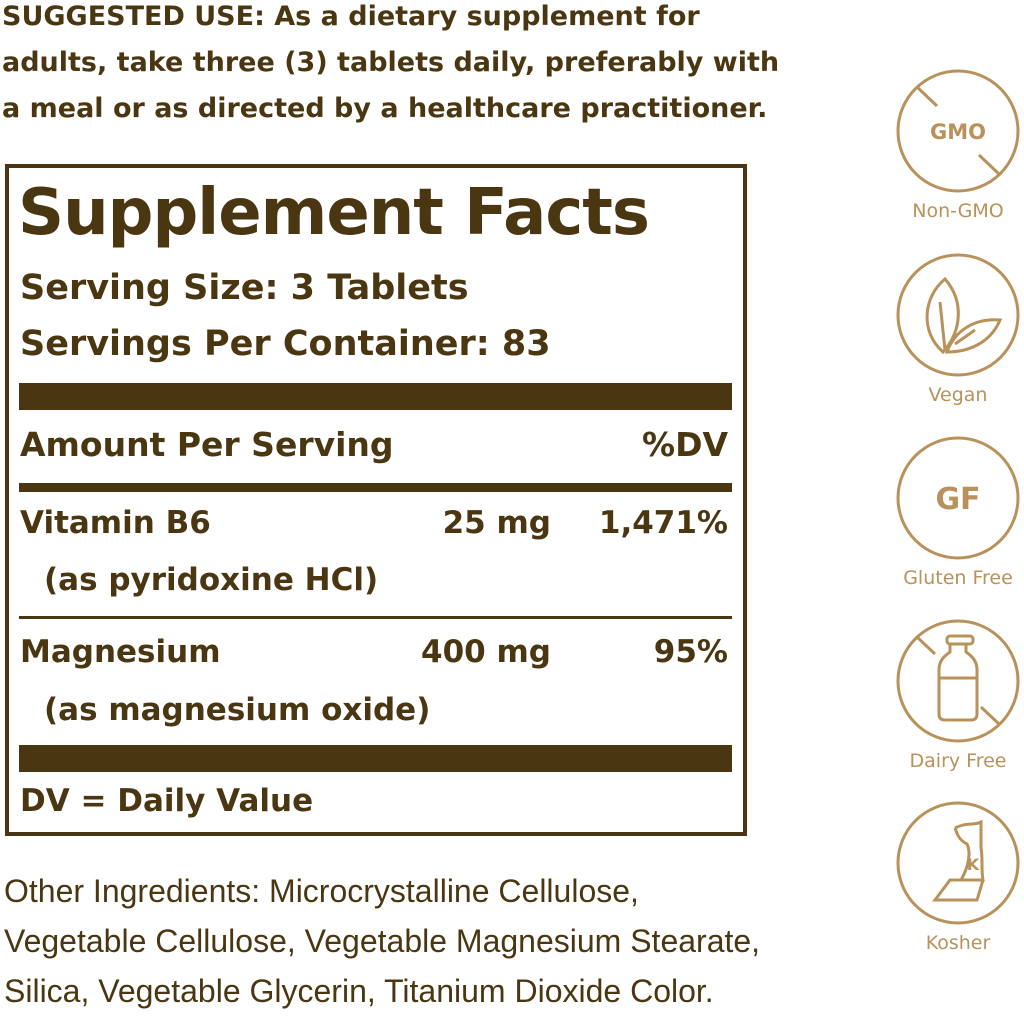 The height and width of the screenshot is (1016, 1024). What do you see at coordinates (958, 943) in the screenshot?
I see `badge-label: Kosher` at bounding box center [958, 943].